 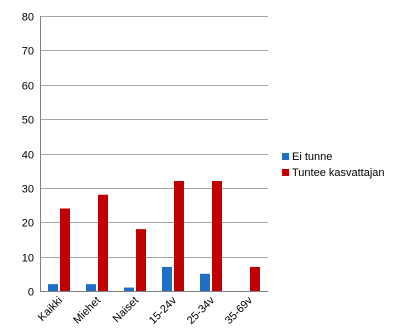 What do you see at coordinates (87, 311) in the screenshot?
I see `x-tick-label: Miehet` at bounding box center [87, 311].